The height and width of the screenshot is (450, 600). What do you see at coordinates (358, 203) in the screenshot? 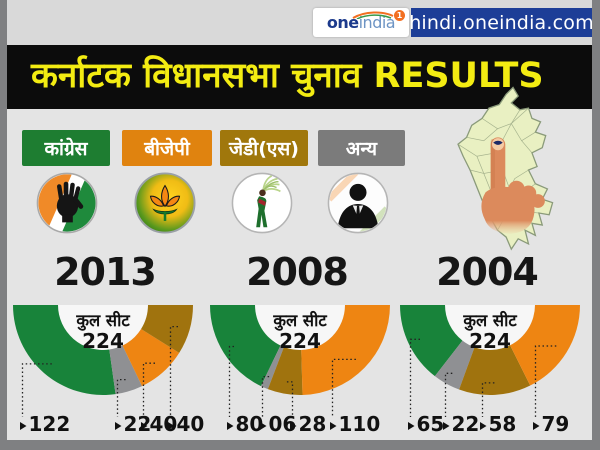
I see `person-silhouette-icon` at bounding box center [358, 203].